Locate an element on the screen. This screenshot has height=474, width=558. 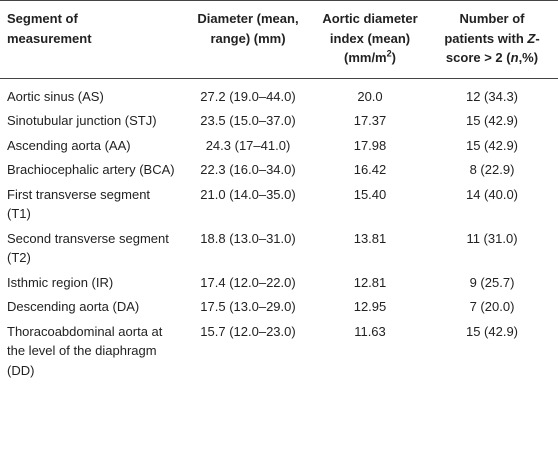
table-cell: 18.8 (13.0–31.0) is located at coordinates (248, 238).